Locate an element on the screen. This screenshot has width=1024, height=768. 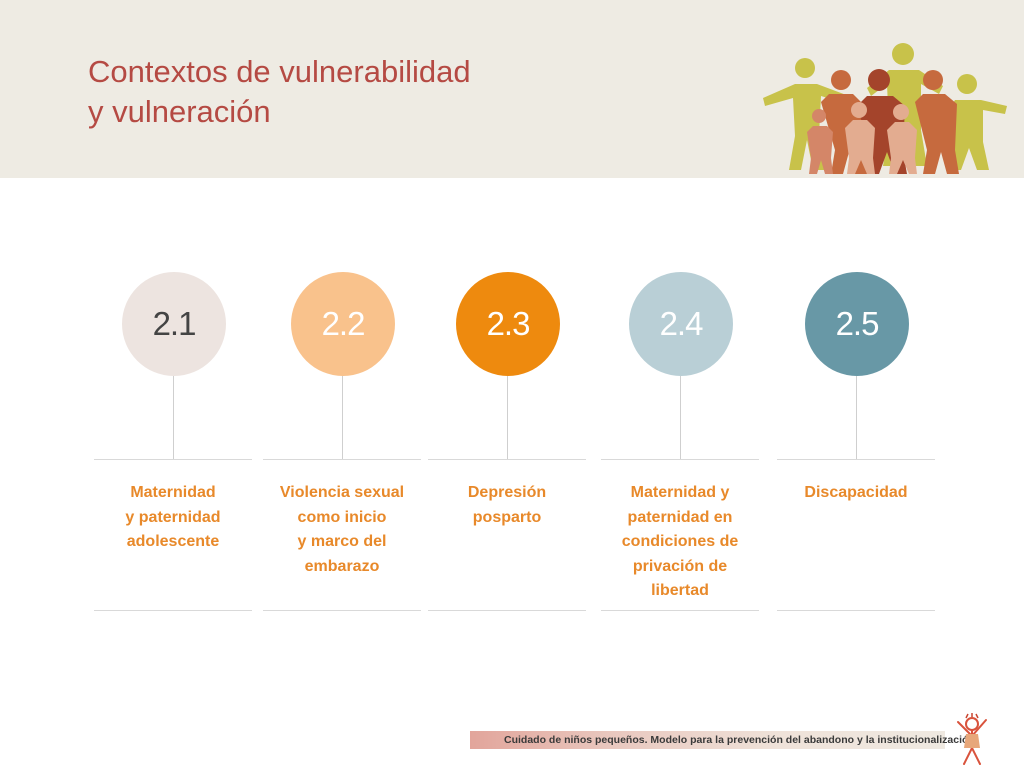
context-label: Discapacidad is located at coordinates (856, 492).